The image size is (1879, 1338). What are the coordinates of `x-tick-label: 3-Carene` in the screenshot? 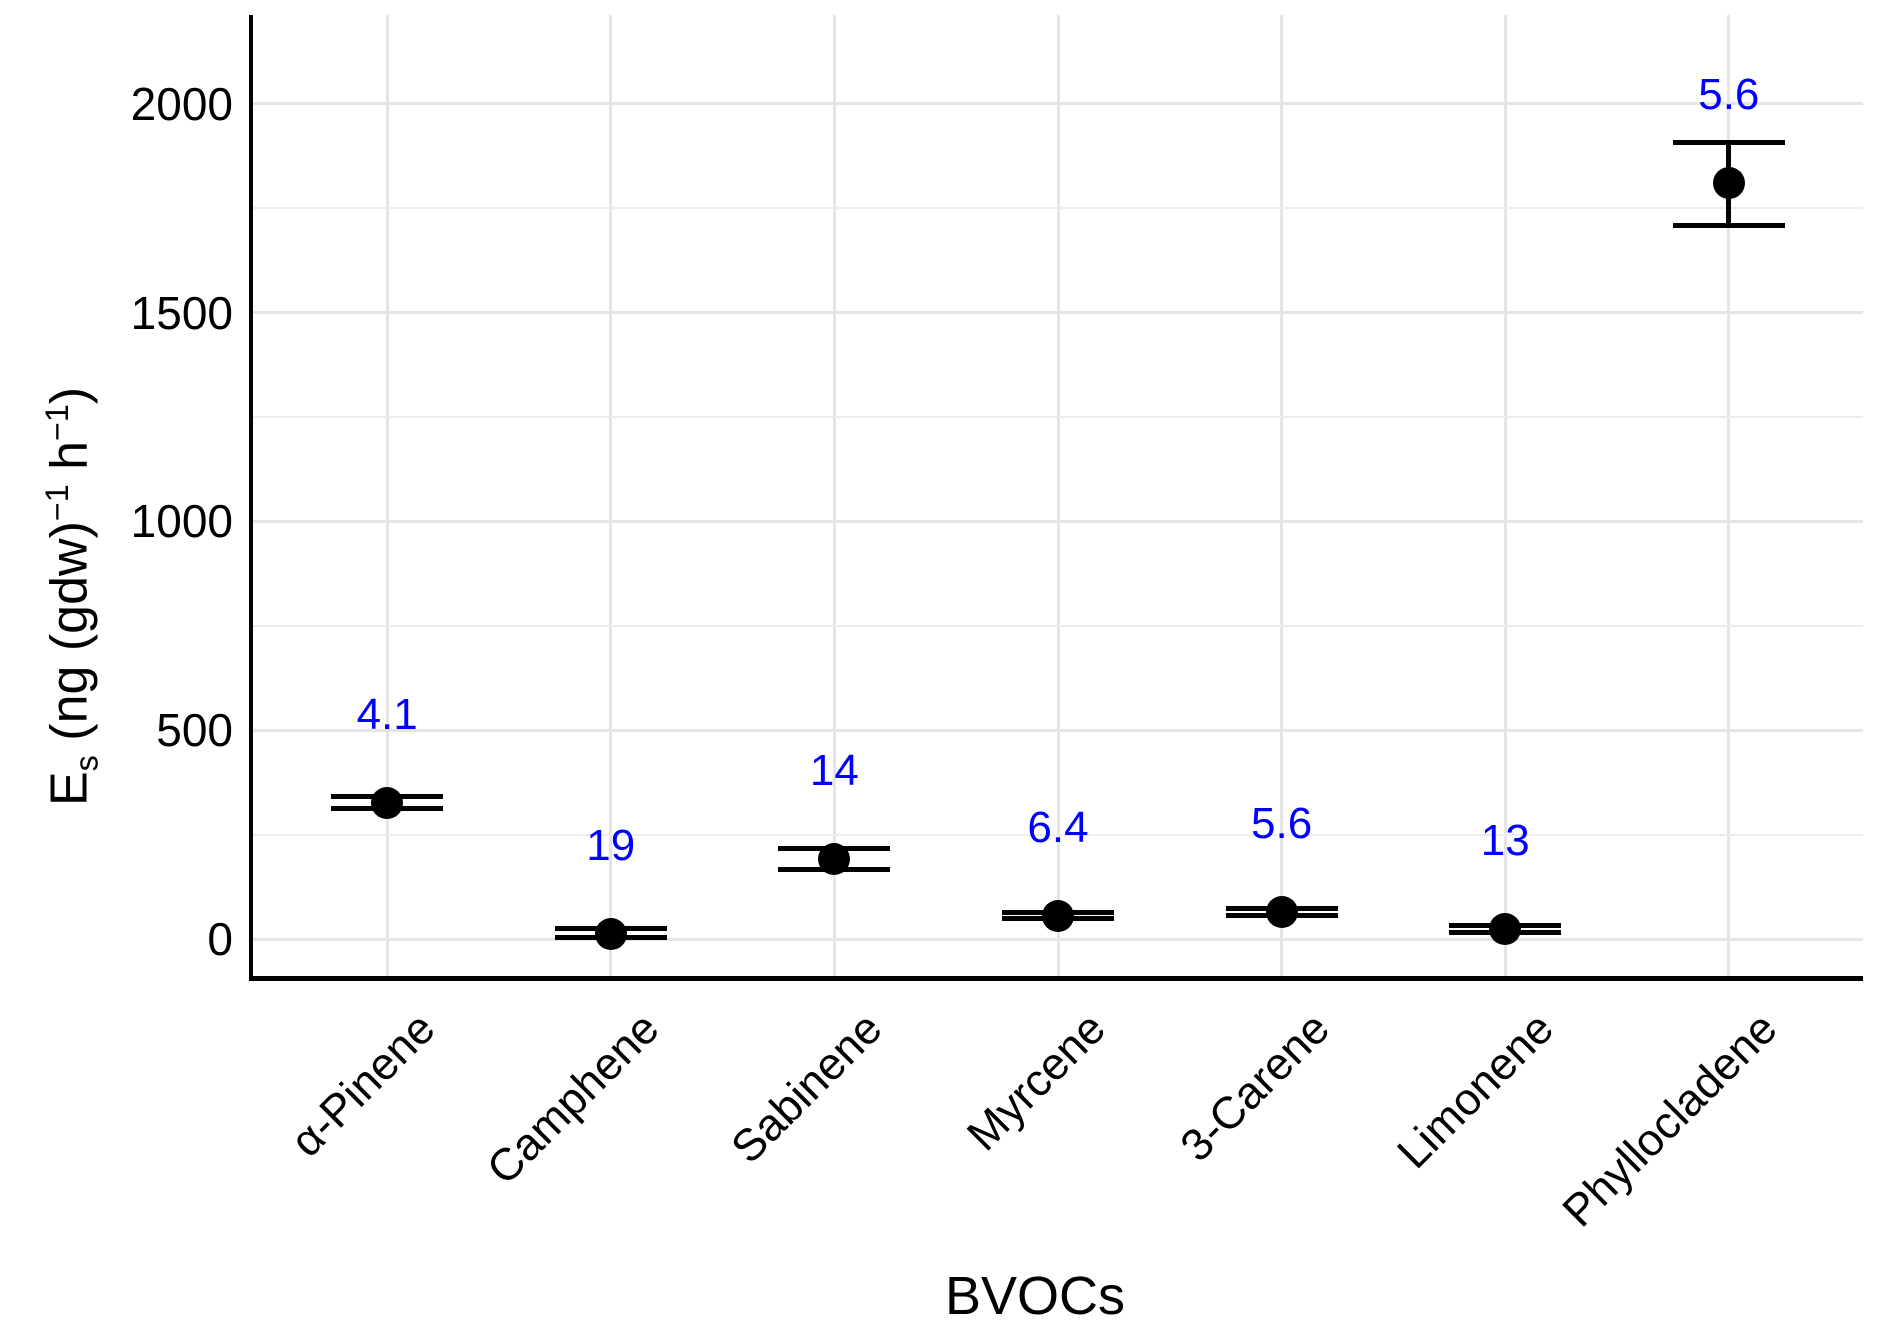 It's located at (1254, 1087).